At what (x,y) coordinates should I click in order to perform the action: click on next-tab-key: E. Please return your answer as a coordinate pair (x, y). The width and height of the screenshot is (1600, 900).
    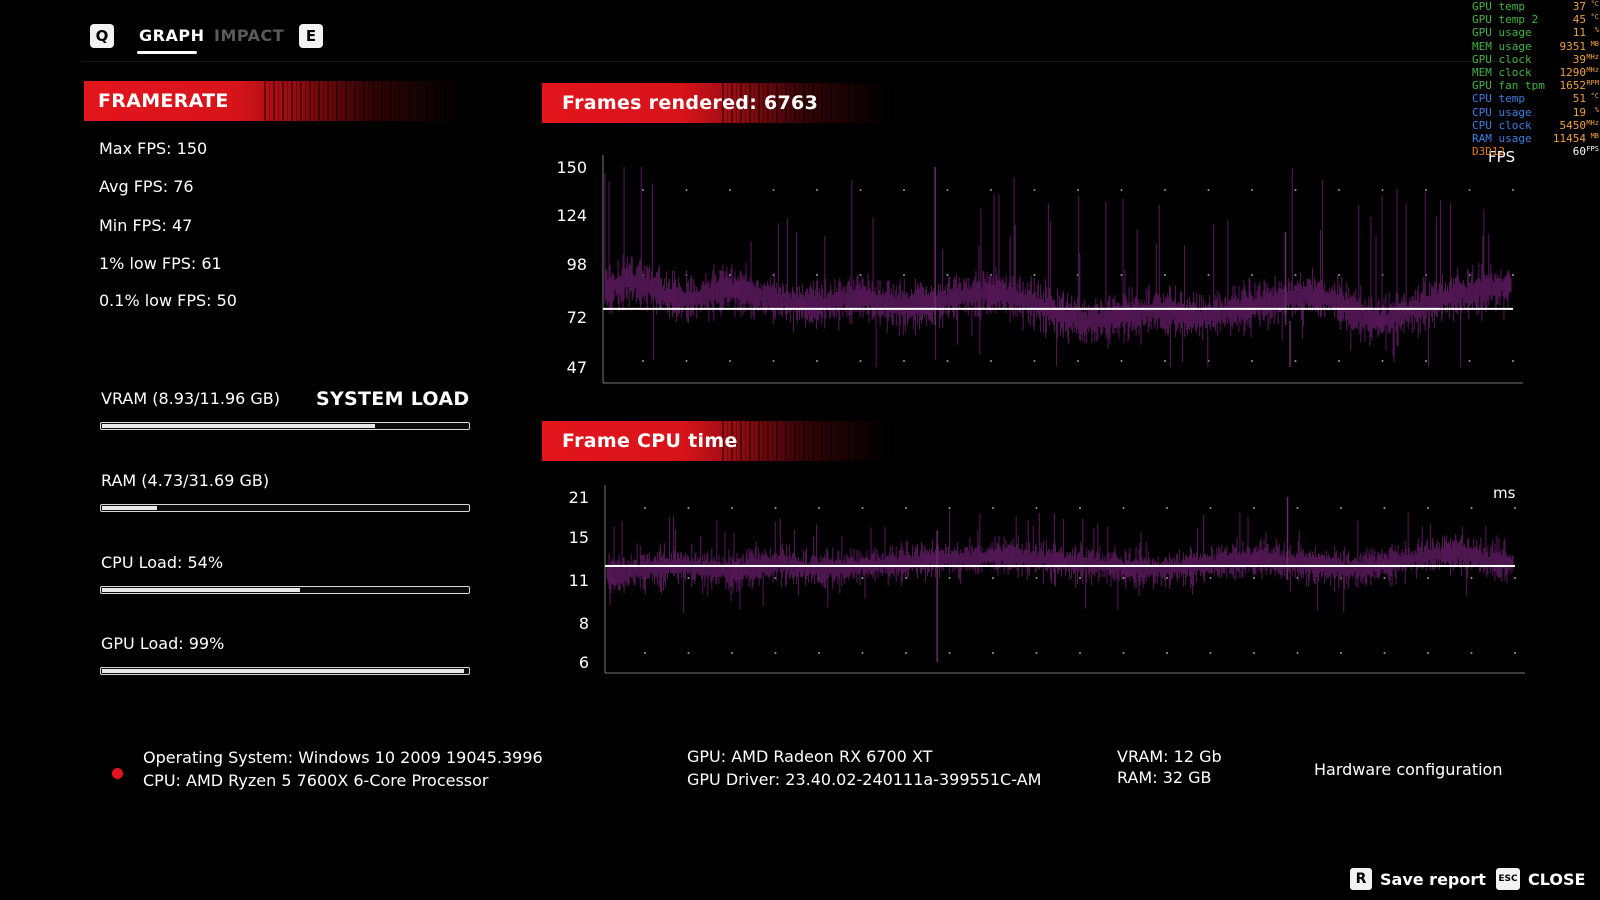
    Looking at the image, I should click on (311, 36).